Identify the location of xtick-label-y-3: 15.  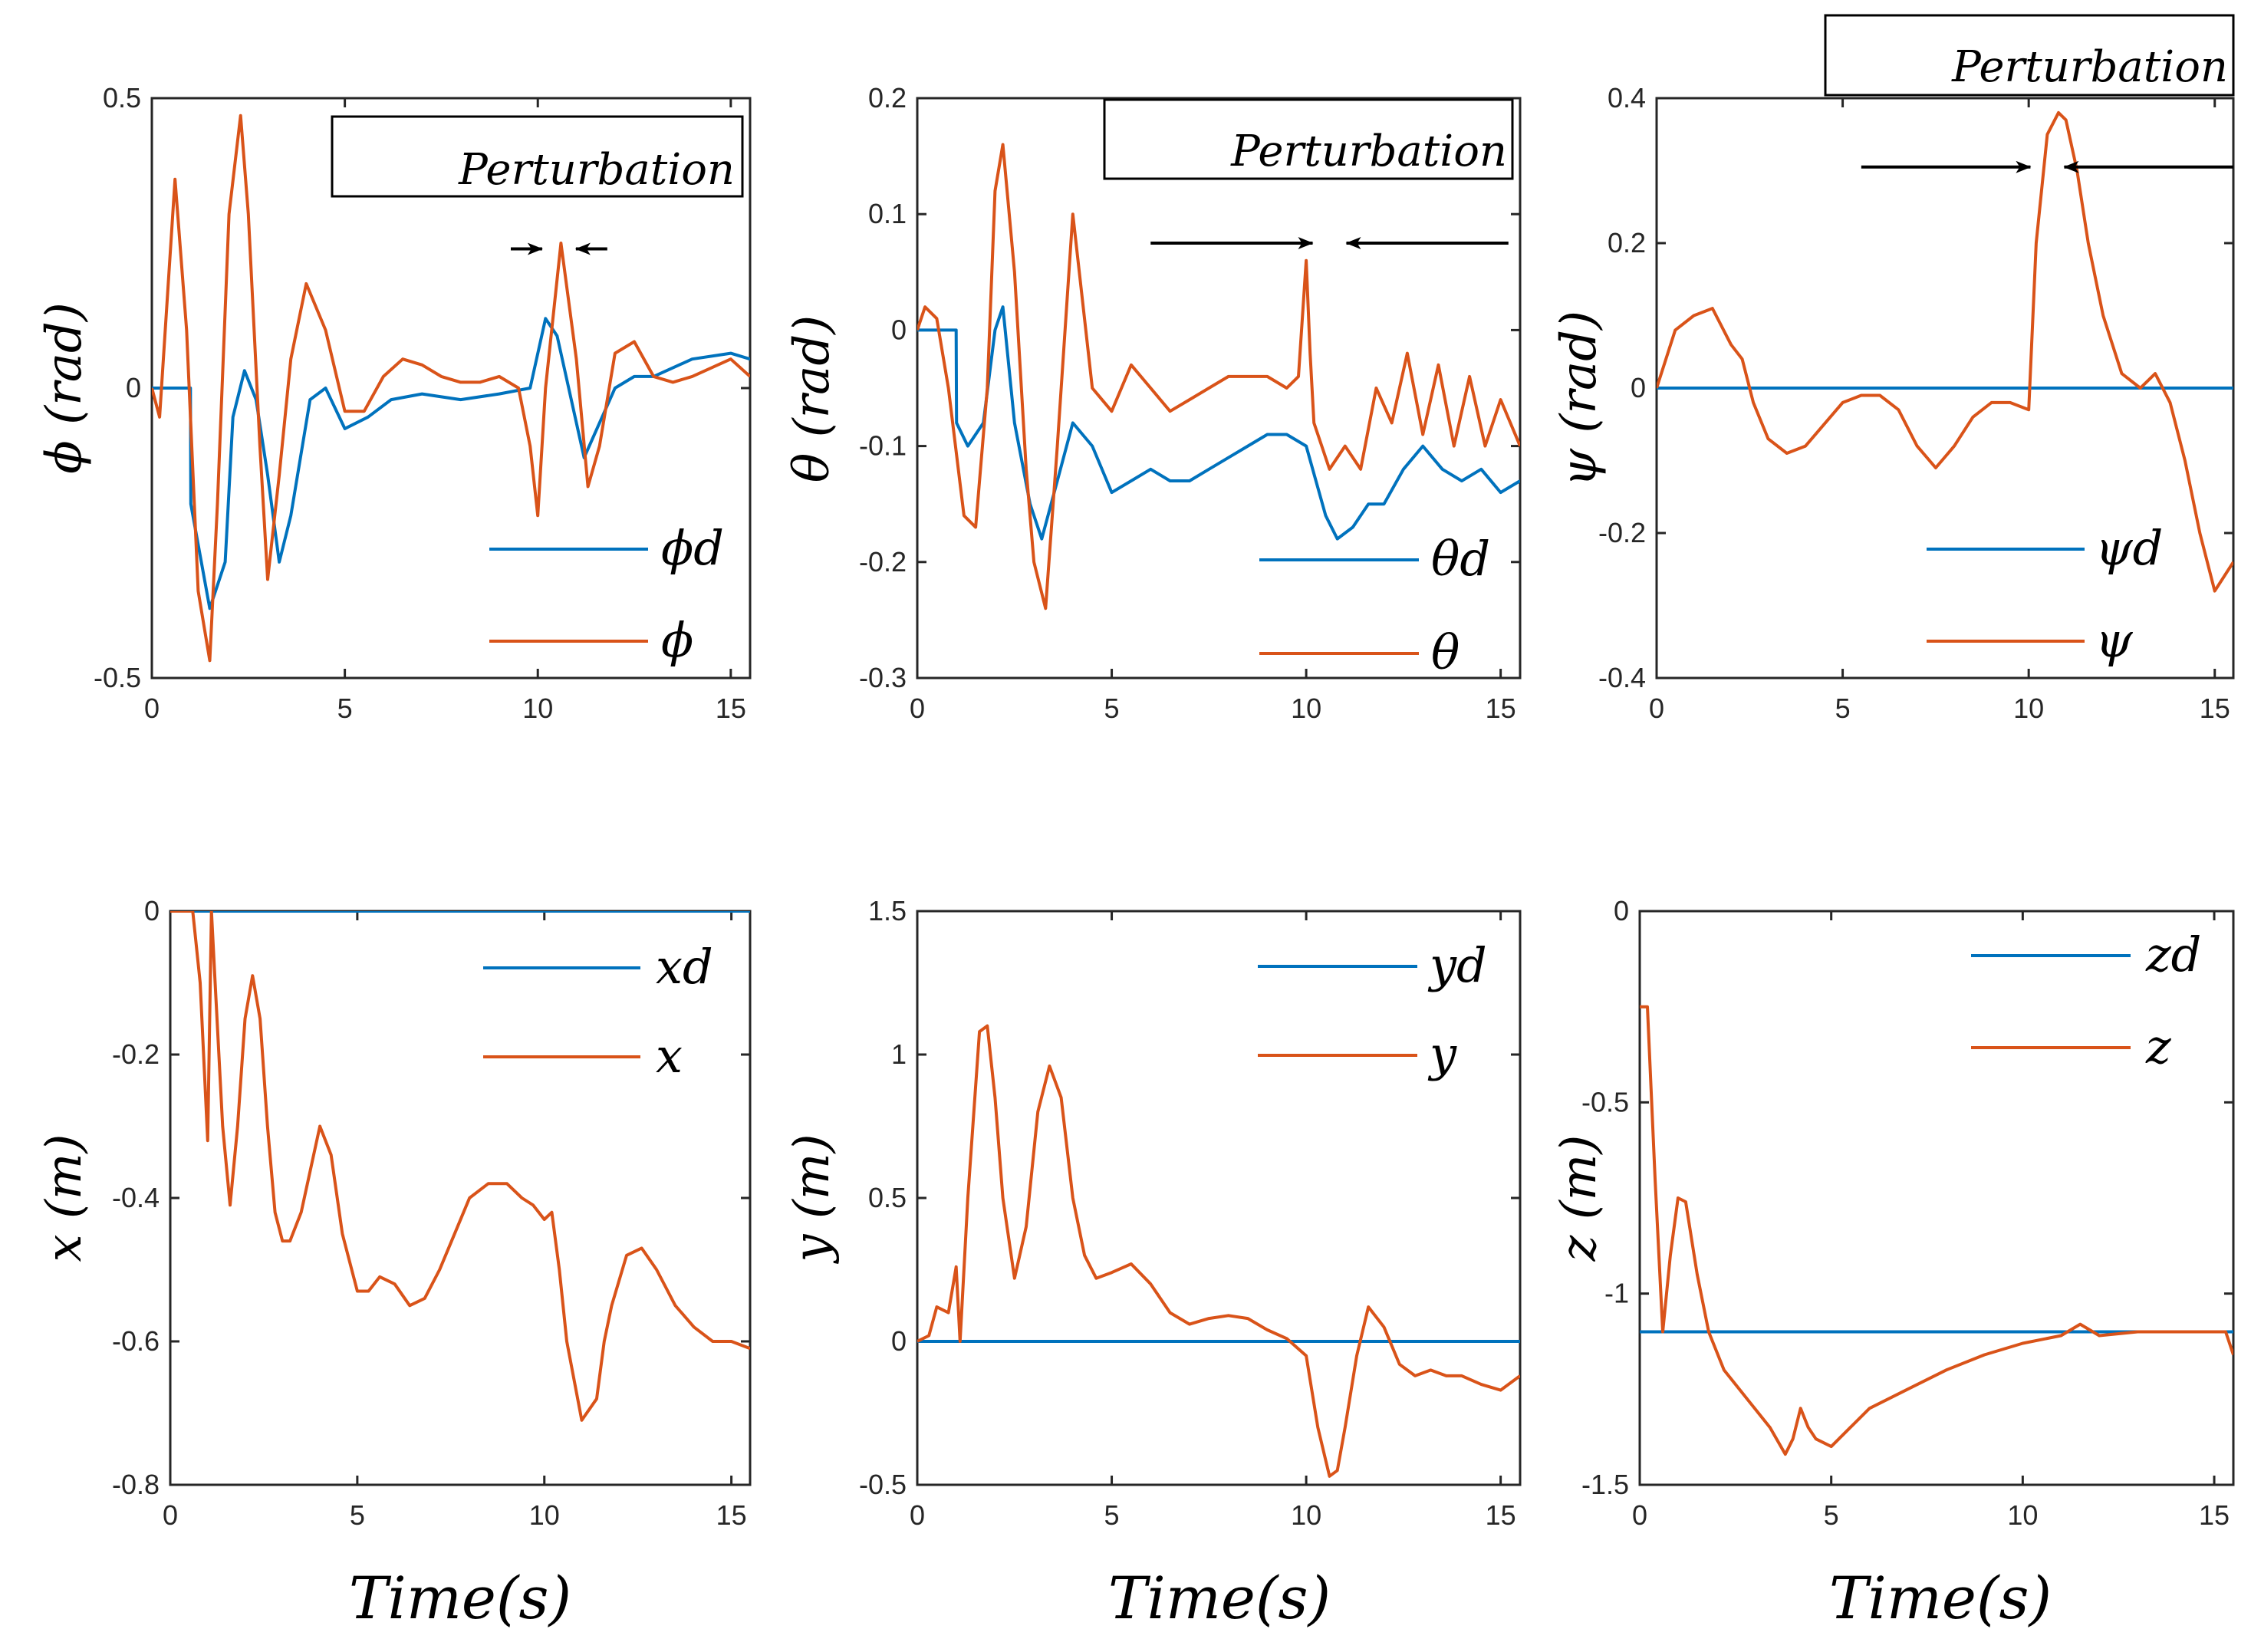
(1501, 1515).